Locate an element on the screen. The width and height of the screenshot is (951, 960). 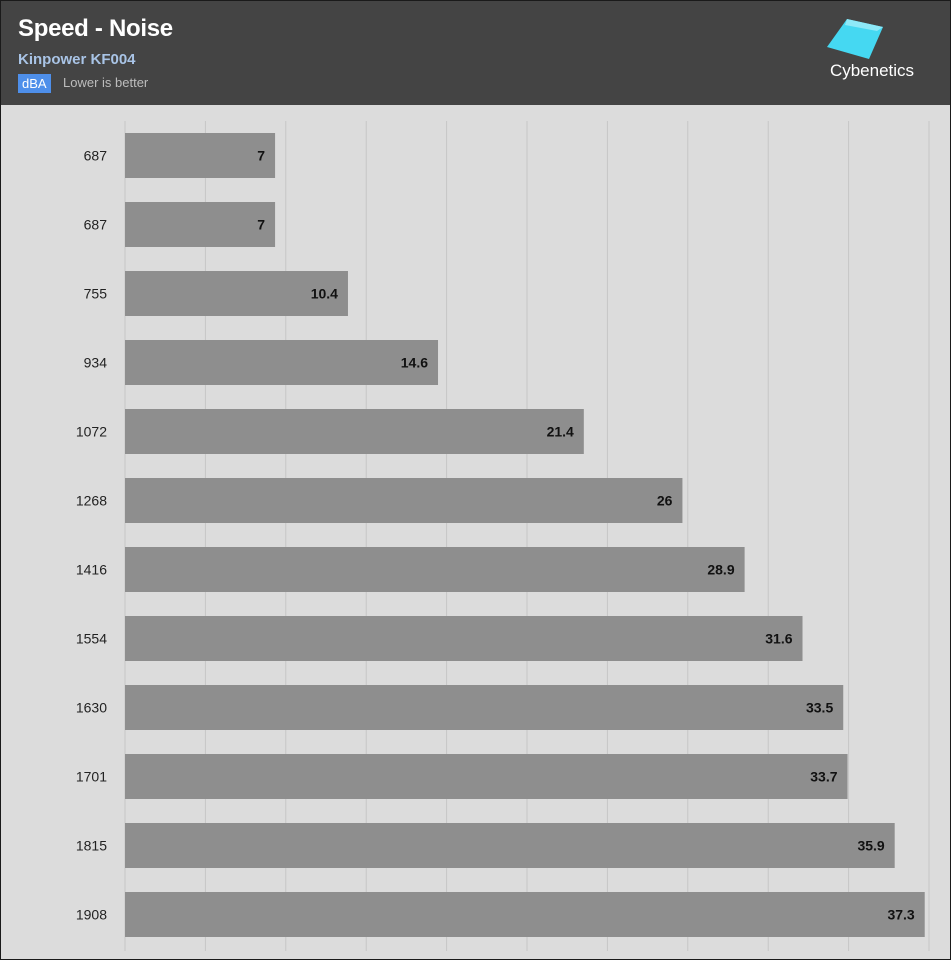
category-label: 1630 is located at coordinates (91, 708).